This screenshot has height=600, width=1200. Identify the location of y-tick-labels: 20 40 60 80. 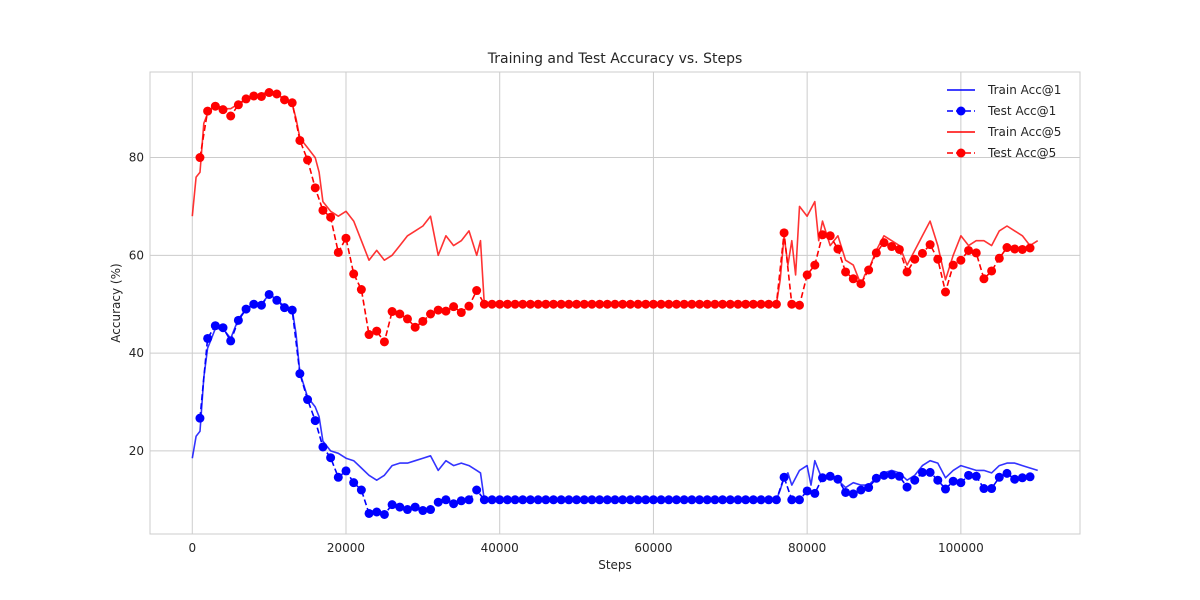
(136, 304).